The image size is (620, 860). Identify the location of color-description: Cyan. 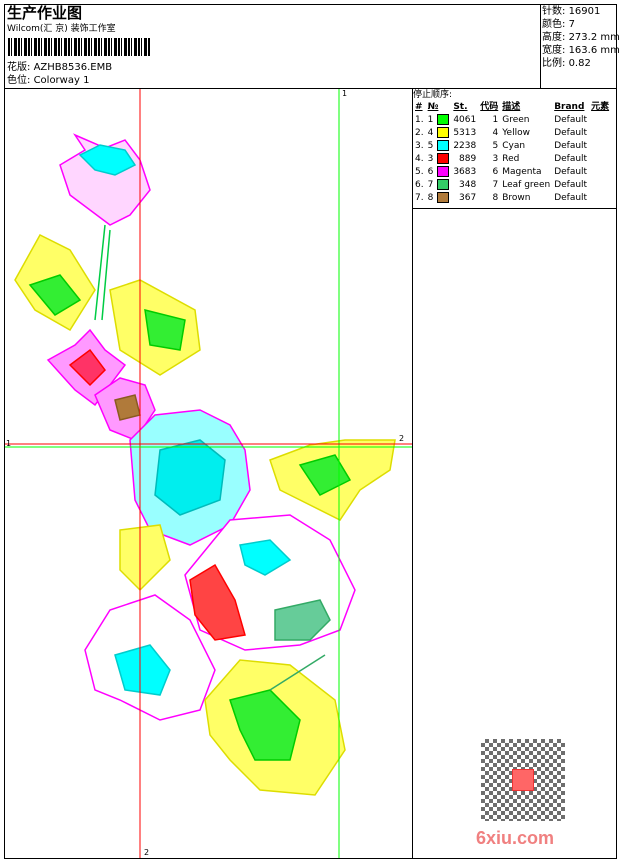
(514, 146).